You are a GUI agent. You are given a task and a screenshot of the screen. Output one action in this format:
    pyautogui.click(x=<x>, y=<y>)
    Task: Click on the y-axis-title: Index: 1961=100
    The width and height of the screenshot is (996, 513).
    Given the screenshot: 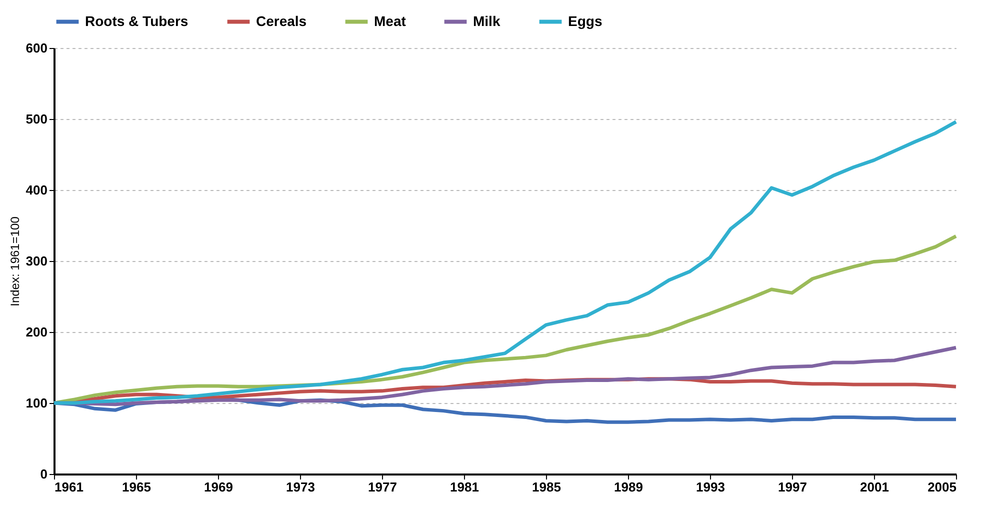 What is the action you would take?
    pyautogui.click(x=15, y=261)
    